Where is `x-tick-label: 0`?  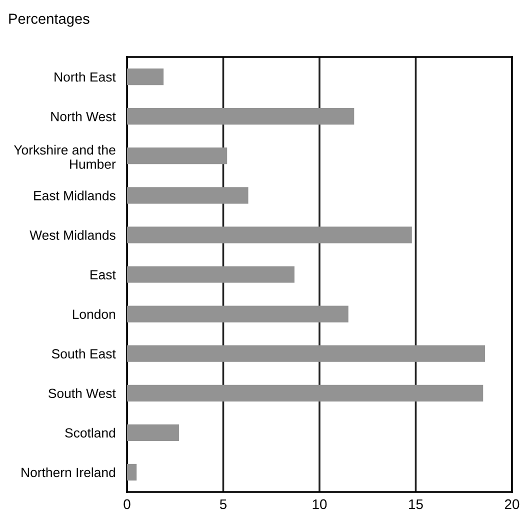 x-tick-label: 0 is located at coordinates (127, 504).